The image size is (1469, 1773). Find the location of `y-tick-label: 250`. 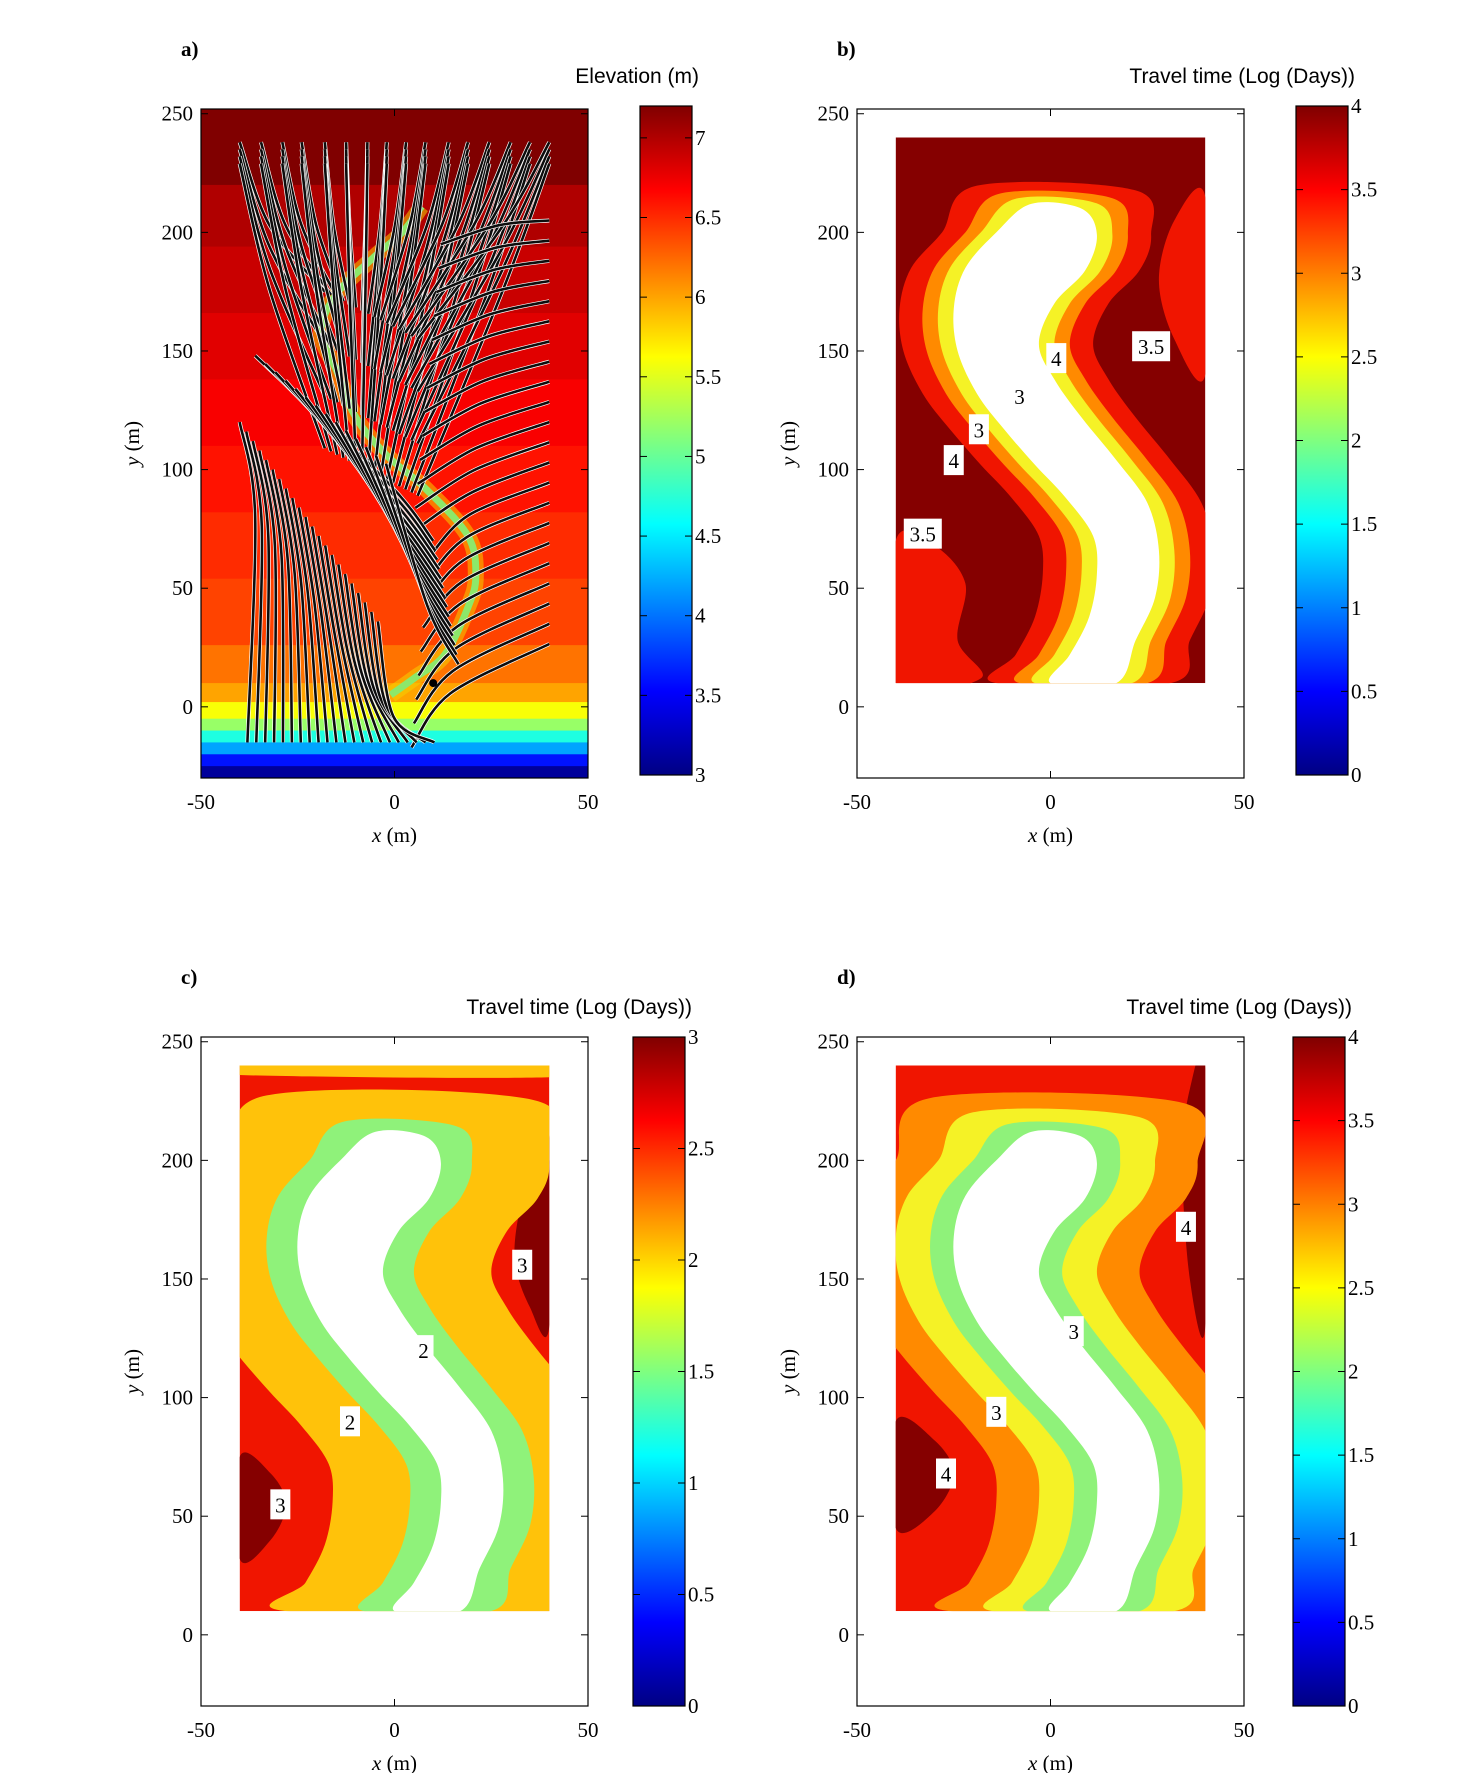

y-tick-label: 250 is located at coordinates (178, 1042).